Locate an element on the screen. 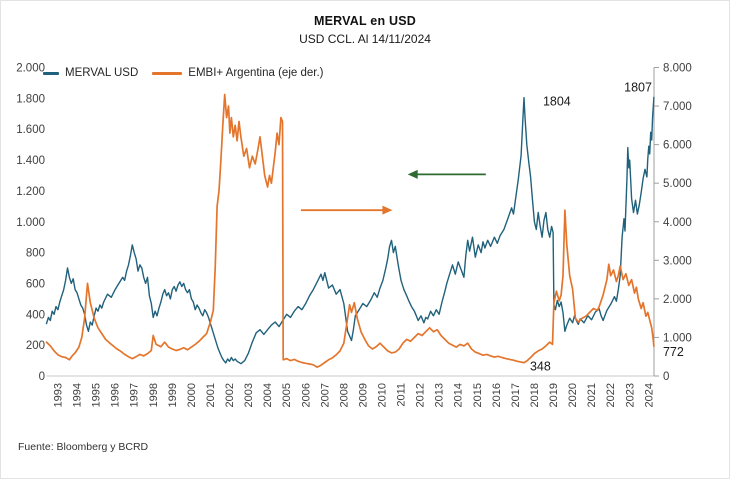  right-axis-tick-label: 8.000 is located at coordinates (677, 69).